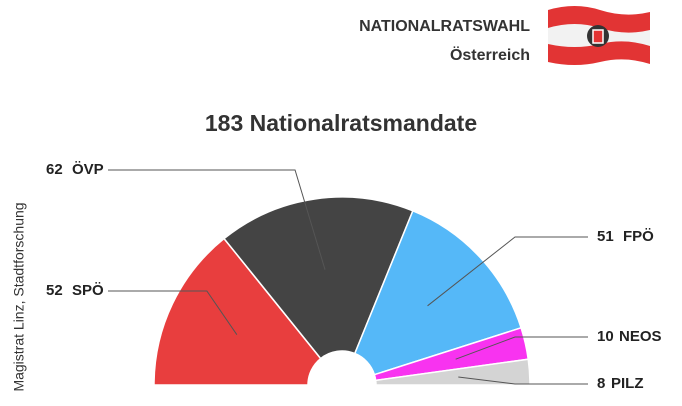 Image resolution: width=682 pixels, height=406 pixels. What do you see at coordinates (640, 336) in the screenshot?
I see `category-label: NEOS` at bounding box center [640, 336].